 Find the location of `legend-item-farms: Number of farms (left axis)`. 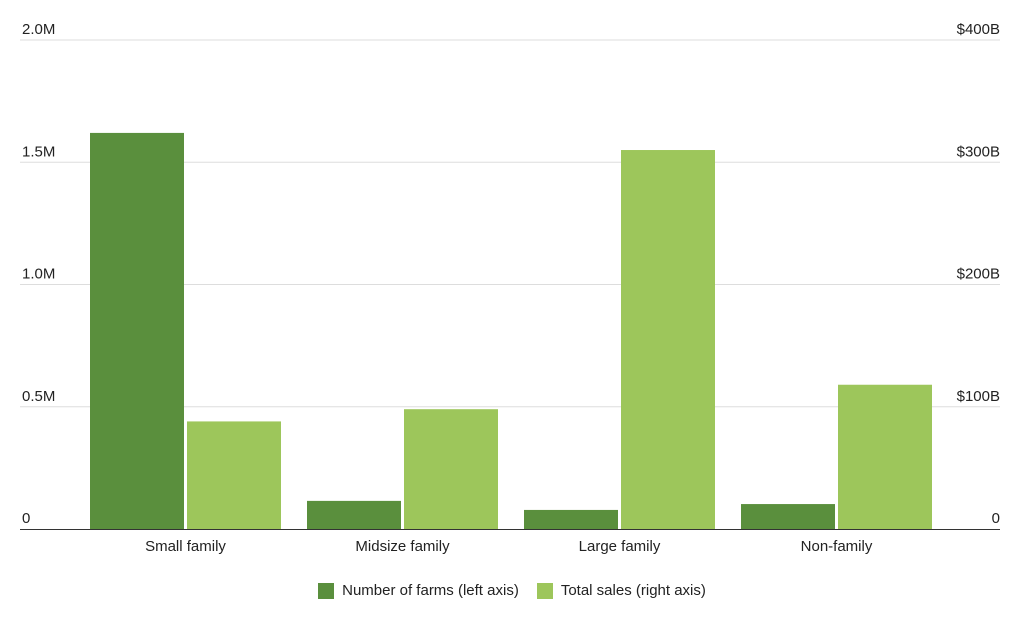

legend-item-farms: Number of farms (left axis) is located at coordinates (418, 590).